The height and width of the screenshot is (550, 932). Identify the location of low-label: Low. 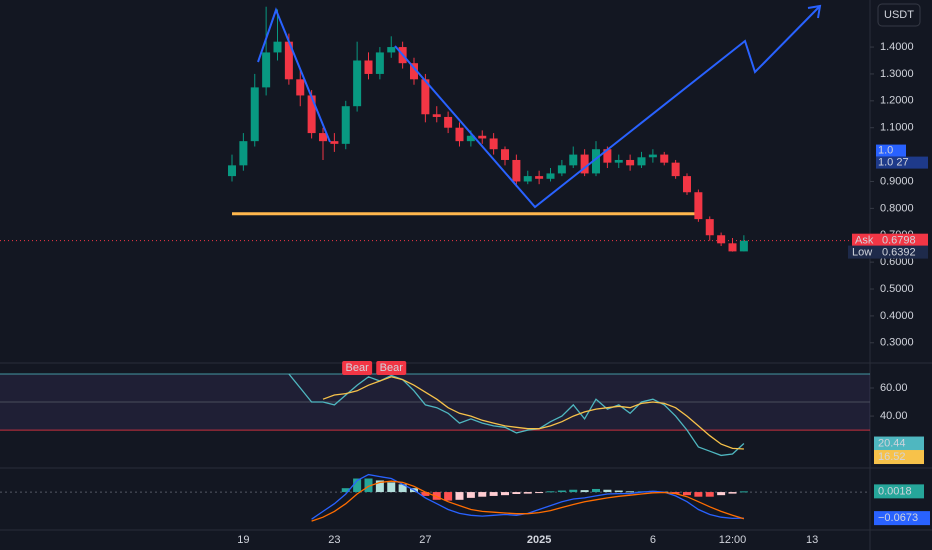
(862, 253).